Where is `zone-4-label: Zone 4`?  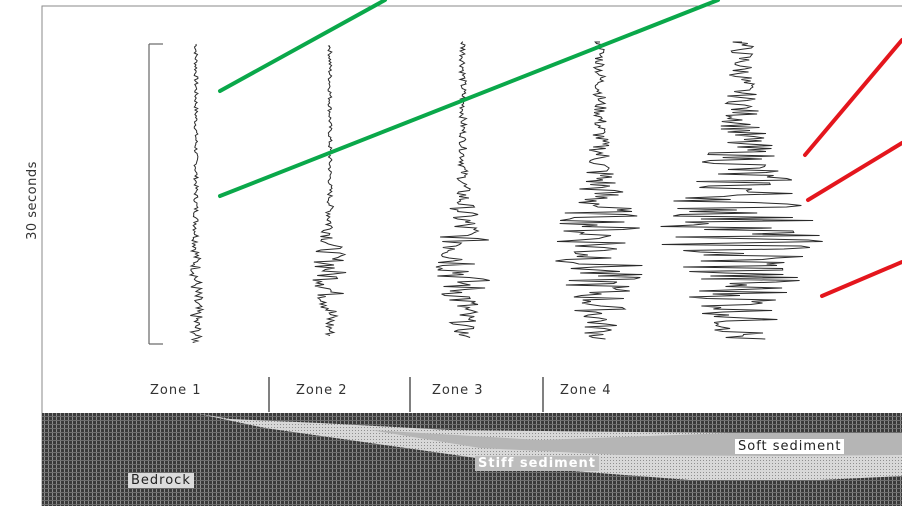
zone-4-label: Zone 4 is located at coordinates (586, 390).